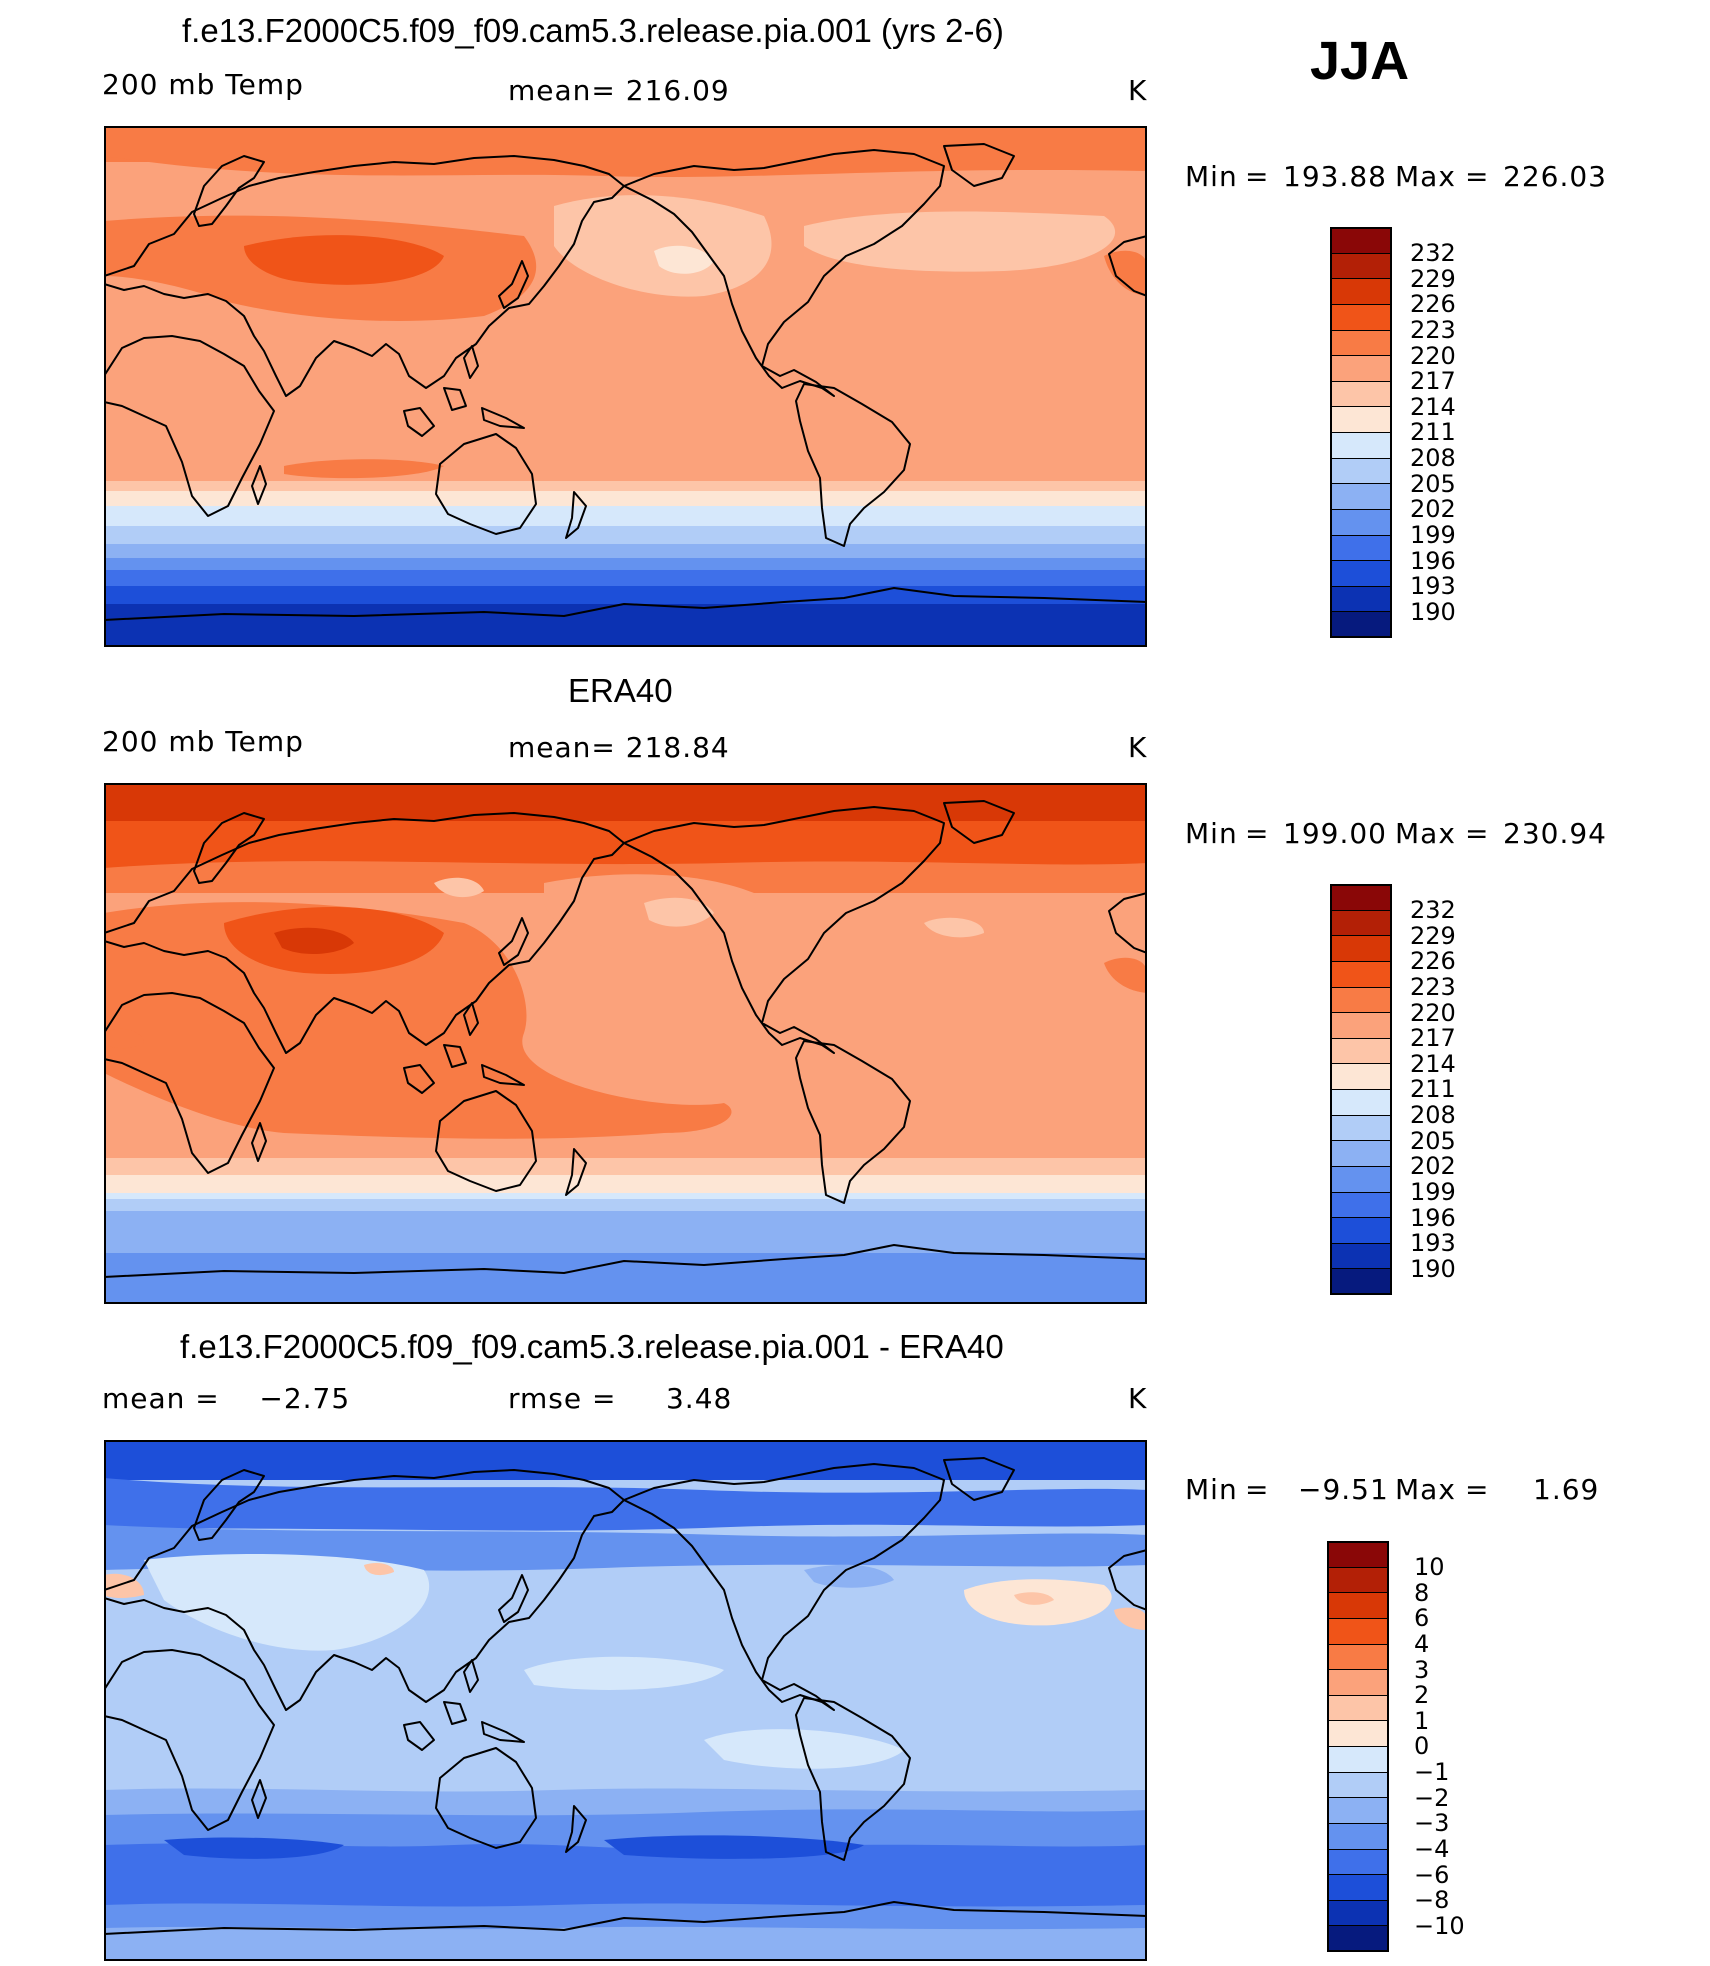  I want to click on panel-3-max-label: Max, so click(1425, 1489).